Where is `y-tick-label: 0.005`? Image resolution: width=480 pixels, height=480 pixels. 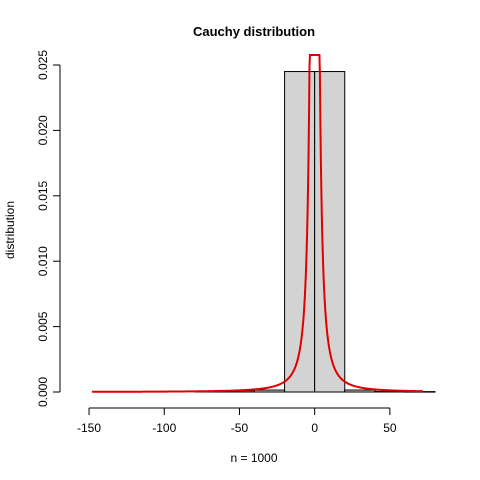
y-tick-label: 0.005 is located at coordinates (43, 326).